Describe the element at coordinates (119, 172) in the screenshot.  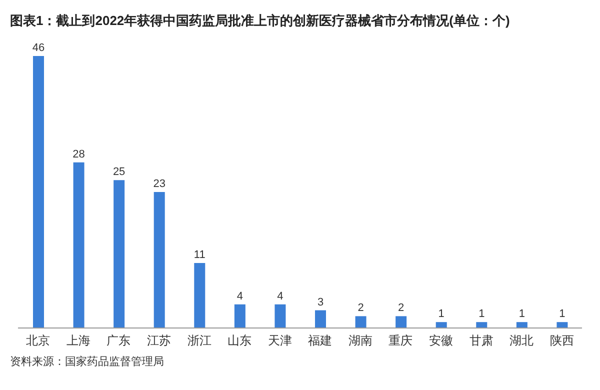
I see `data-label: 25` at that location.